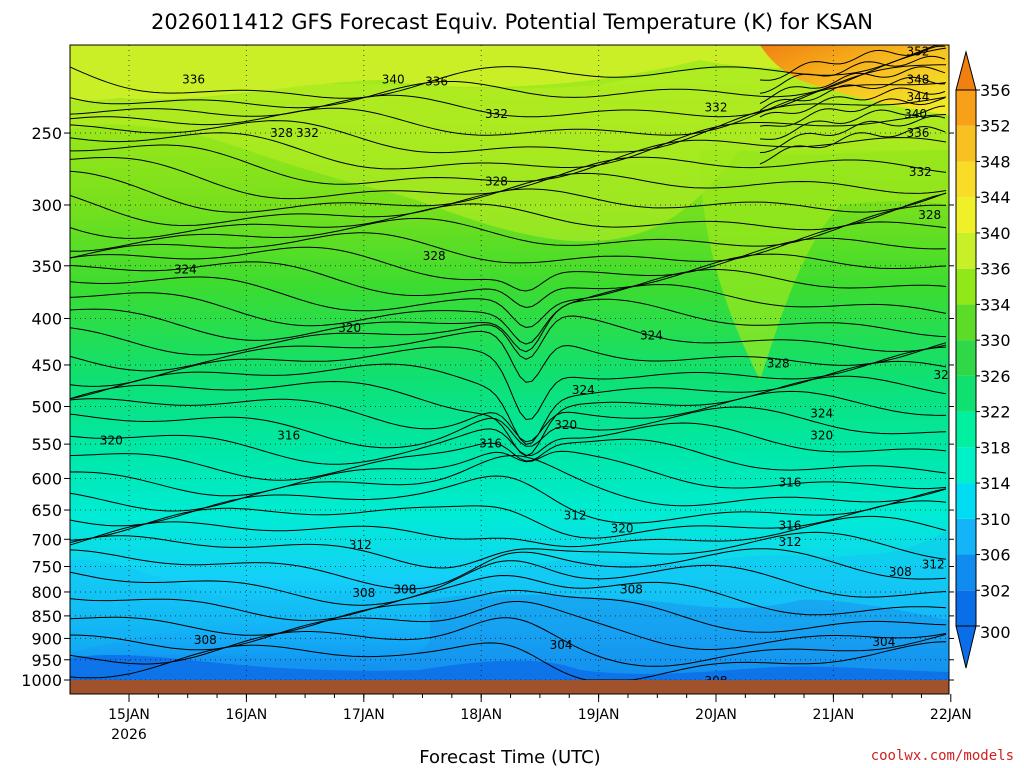  What do you see at coordinates (46, 616) in the screenshot?
I see `y-tick-label: 850` at bounding box center [46, 616].